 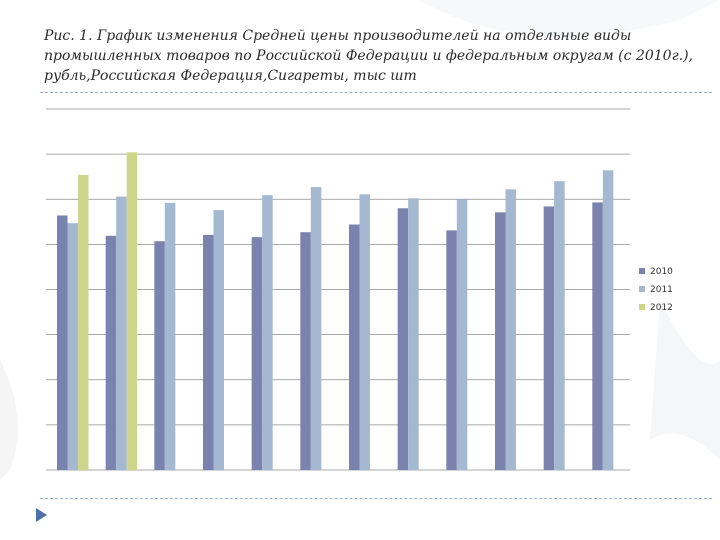 What do you see at coordinates (9, 420) in the screenshot?
I see `background-swirl-left` at bounding box center [9, 420].